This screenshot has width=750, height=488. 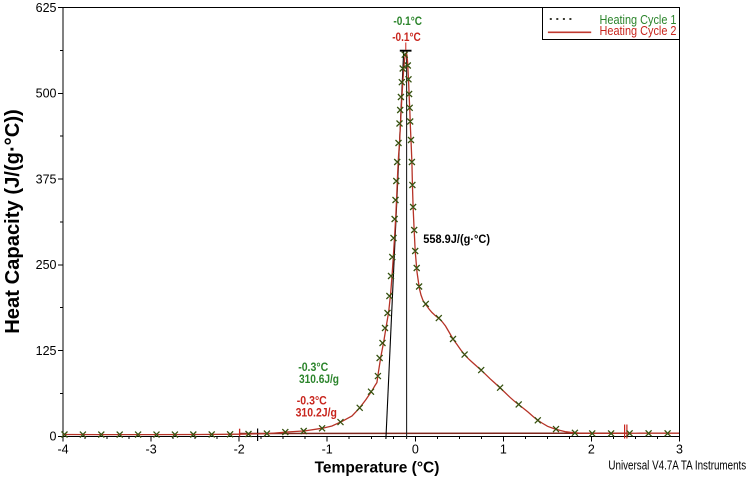 What do you see at coordinates (591, 449) in the screenshot?
I see `svg-text: 2` at bounding box center [591, 449].